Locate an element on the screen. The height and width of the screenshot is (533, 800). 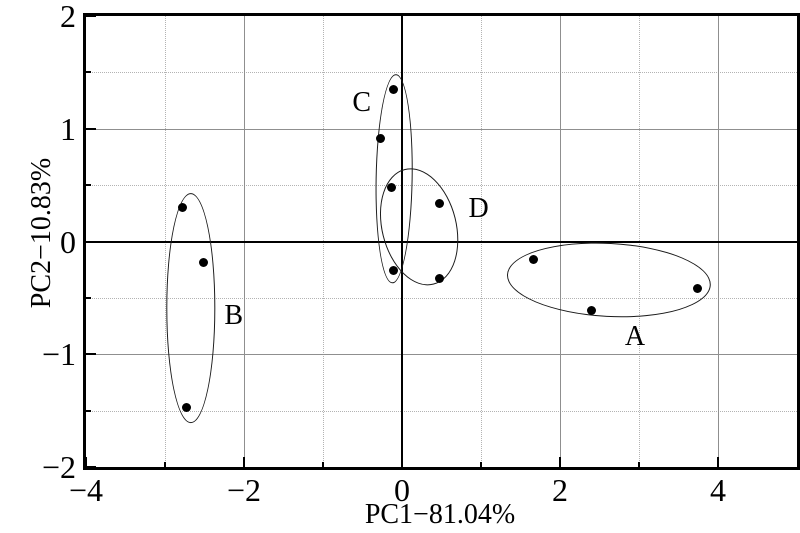
cluster-label-D: D is located at coordinates (478, 208).